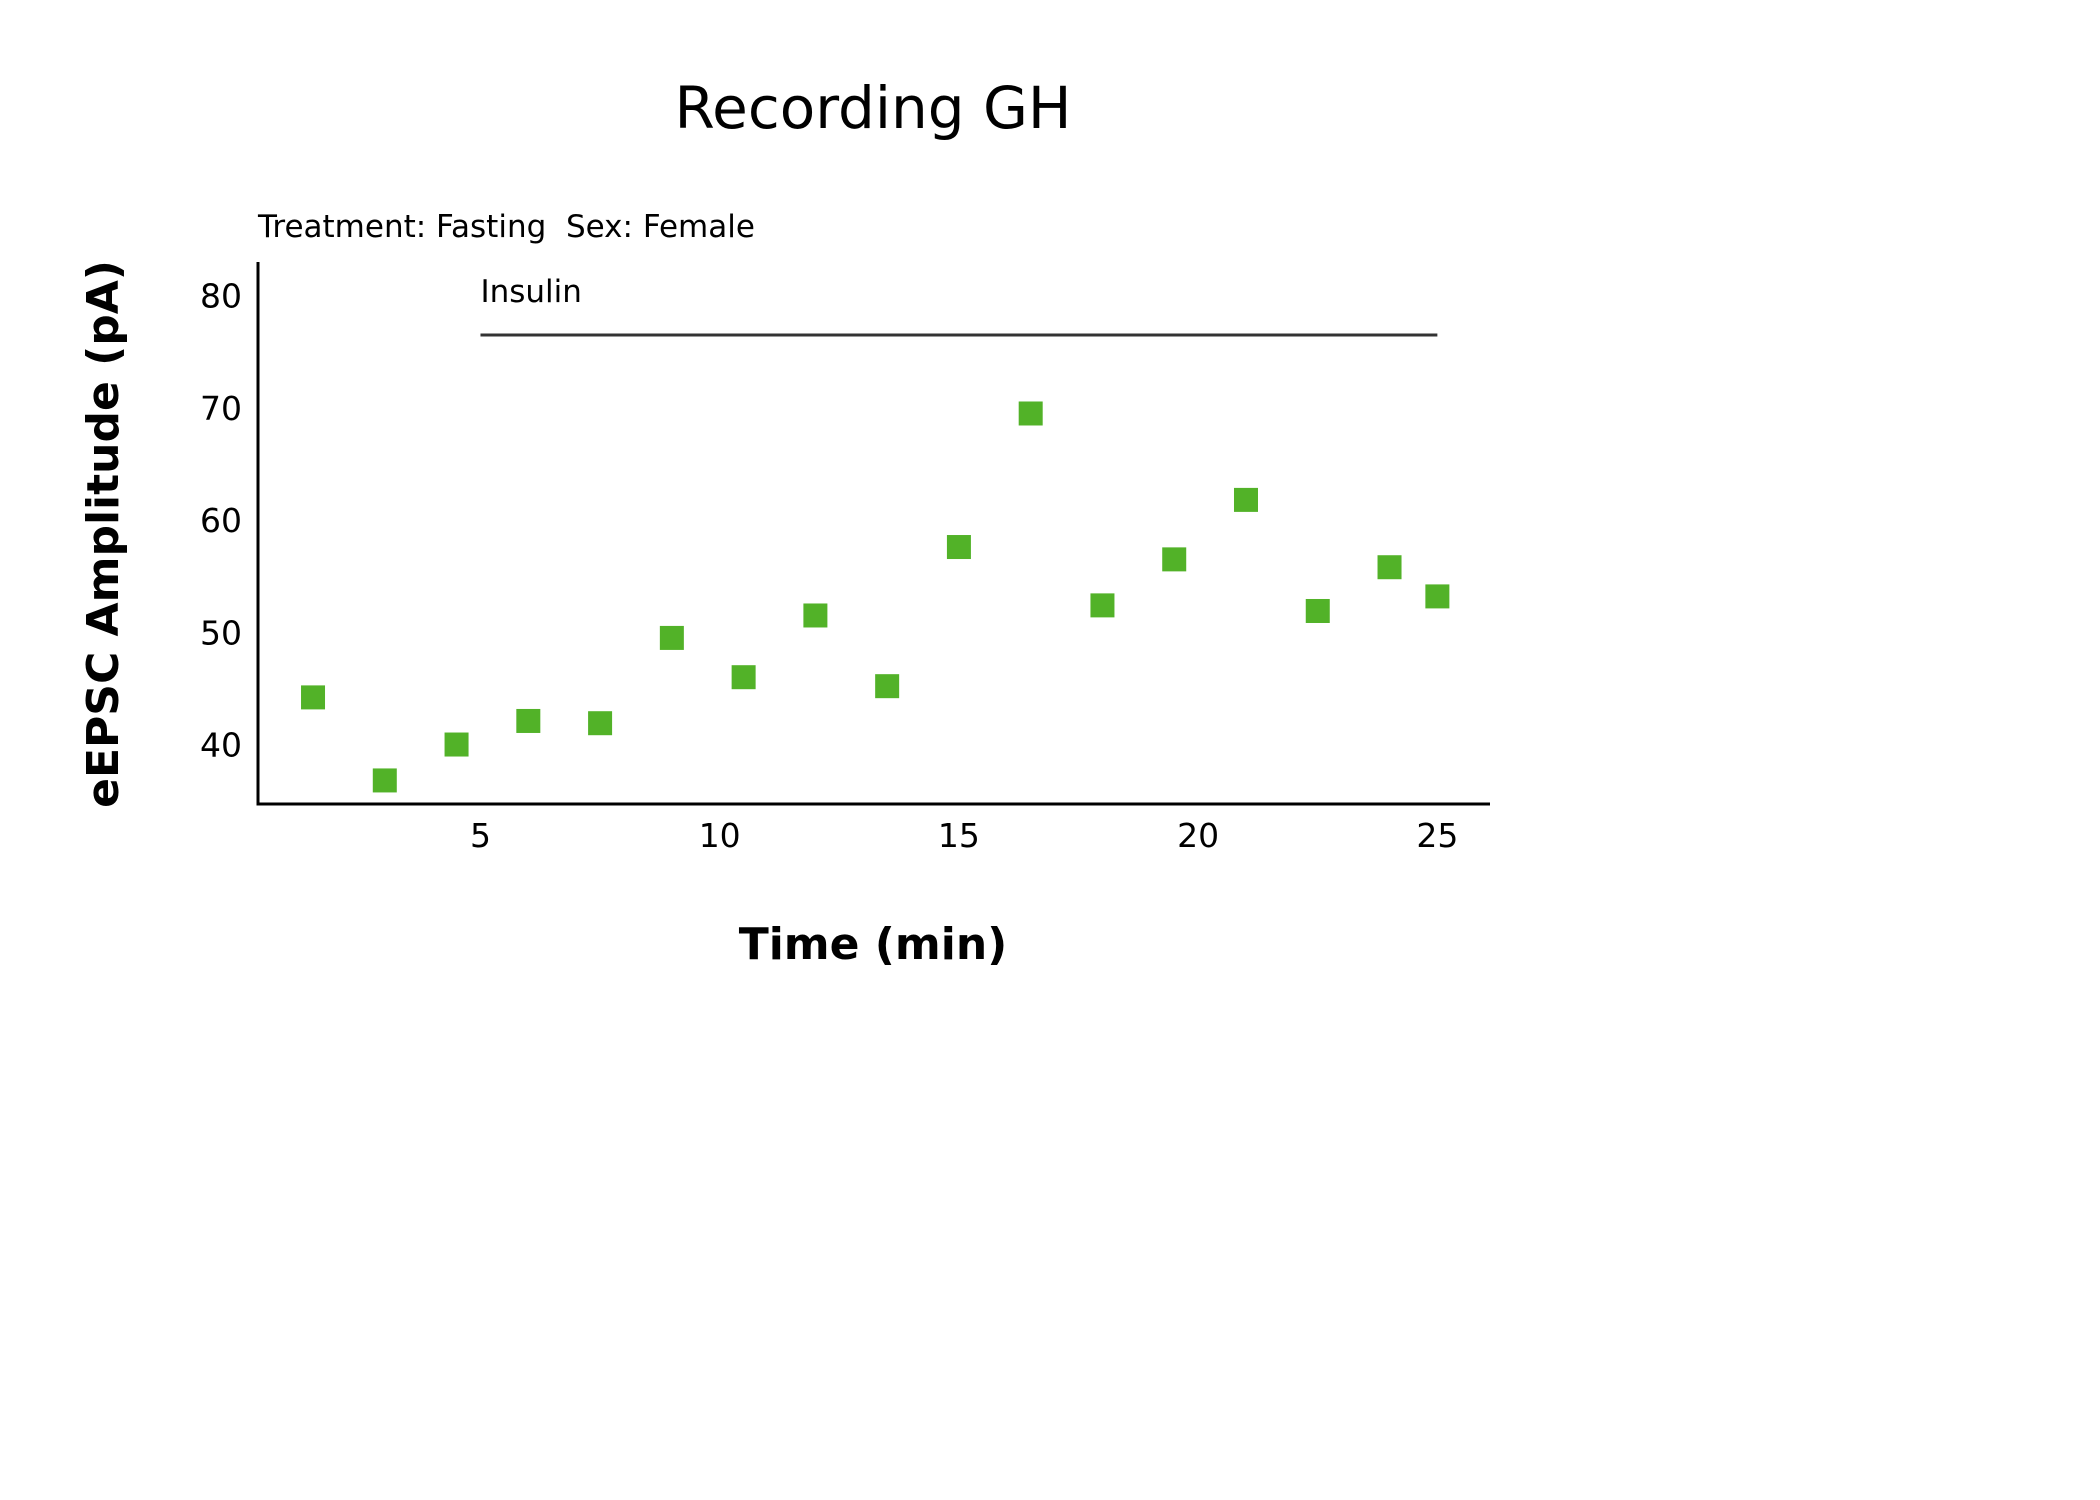 The height and width of the screenshot is (1500, 2100). Describe the element at coordinates (221, 745) in the screenshot. I see `y-tick-label: 40` at that location.